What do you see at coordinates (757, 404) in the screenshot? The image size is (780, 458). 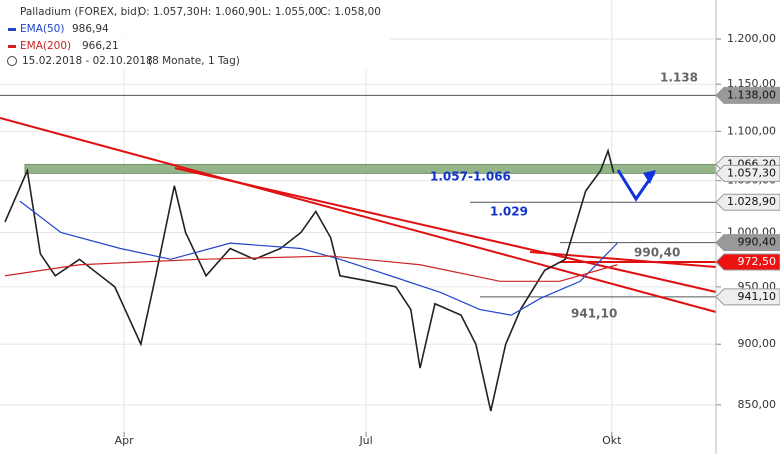 I see `y-tick-label: 850,00` at bounding box center [757, 404].